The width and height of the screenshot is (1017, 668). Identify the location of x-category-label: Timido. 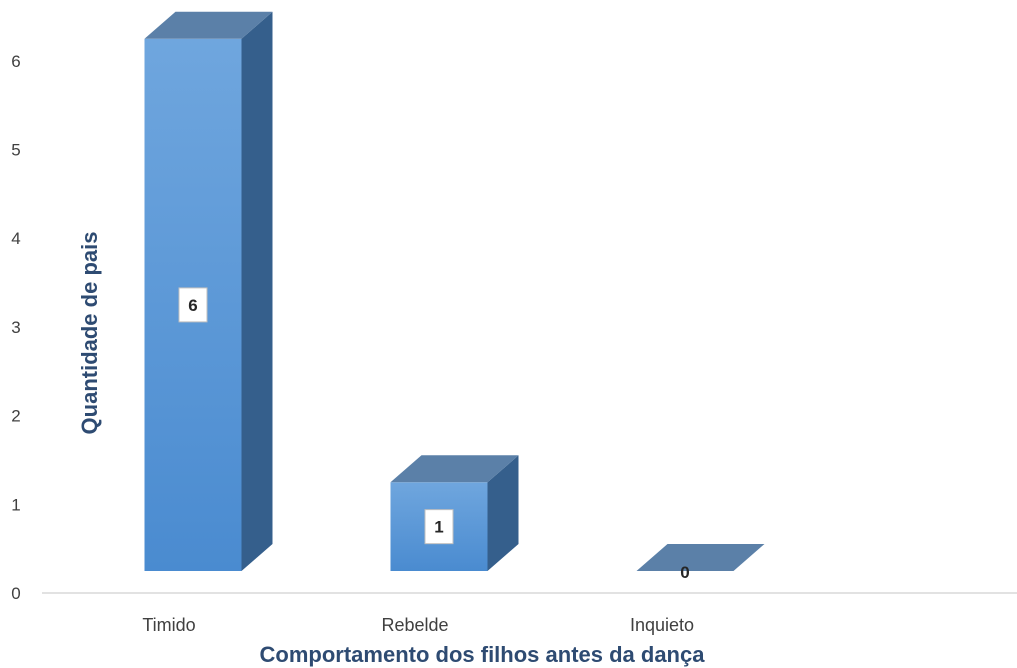
(168, 625).